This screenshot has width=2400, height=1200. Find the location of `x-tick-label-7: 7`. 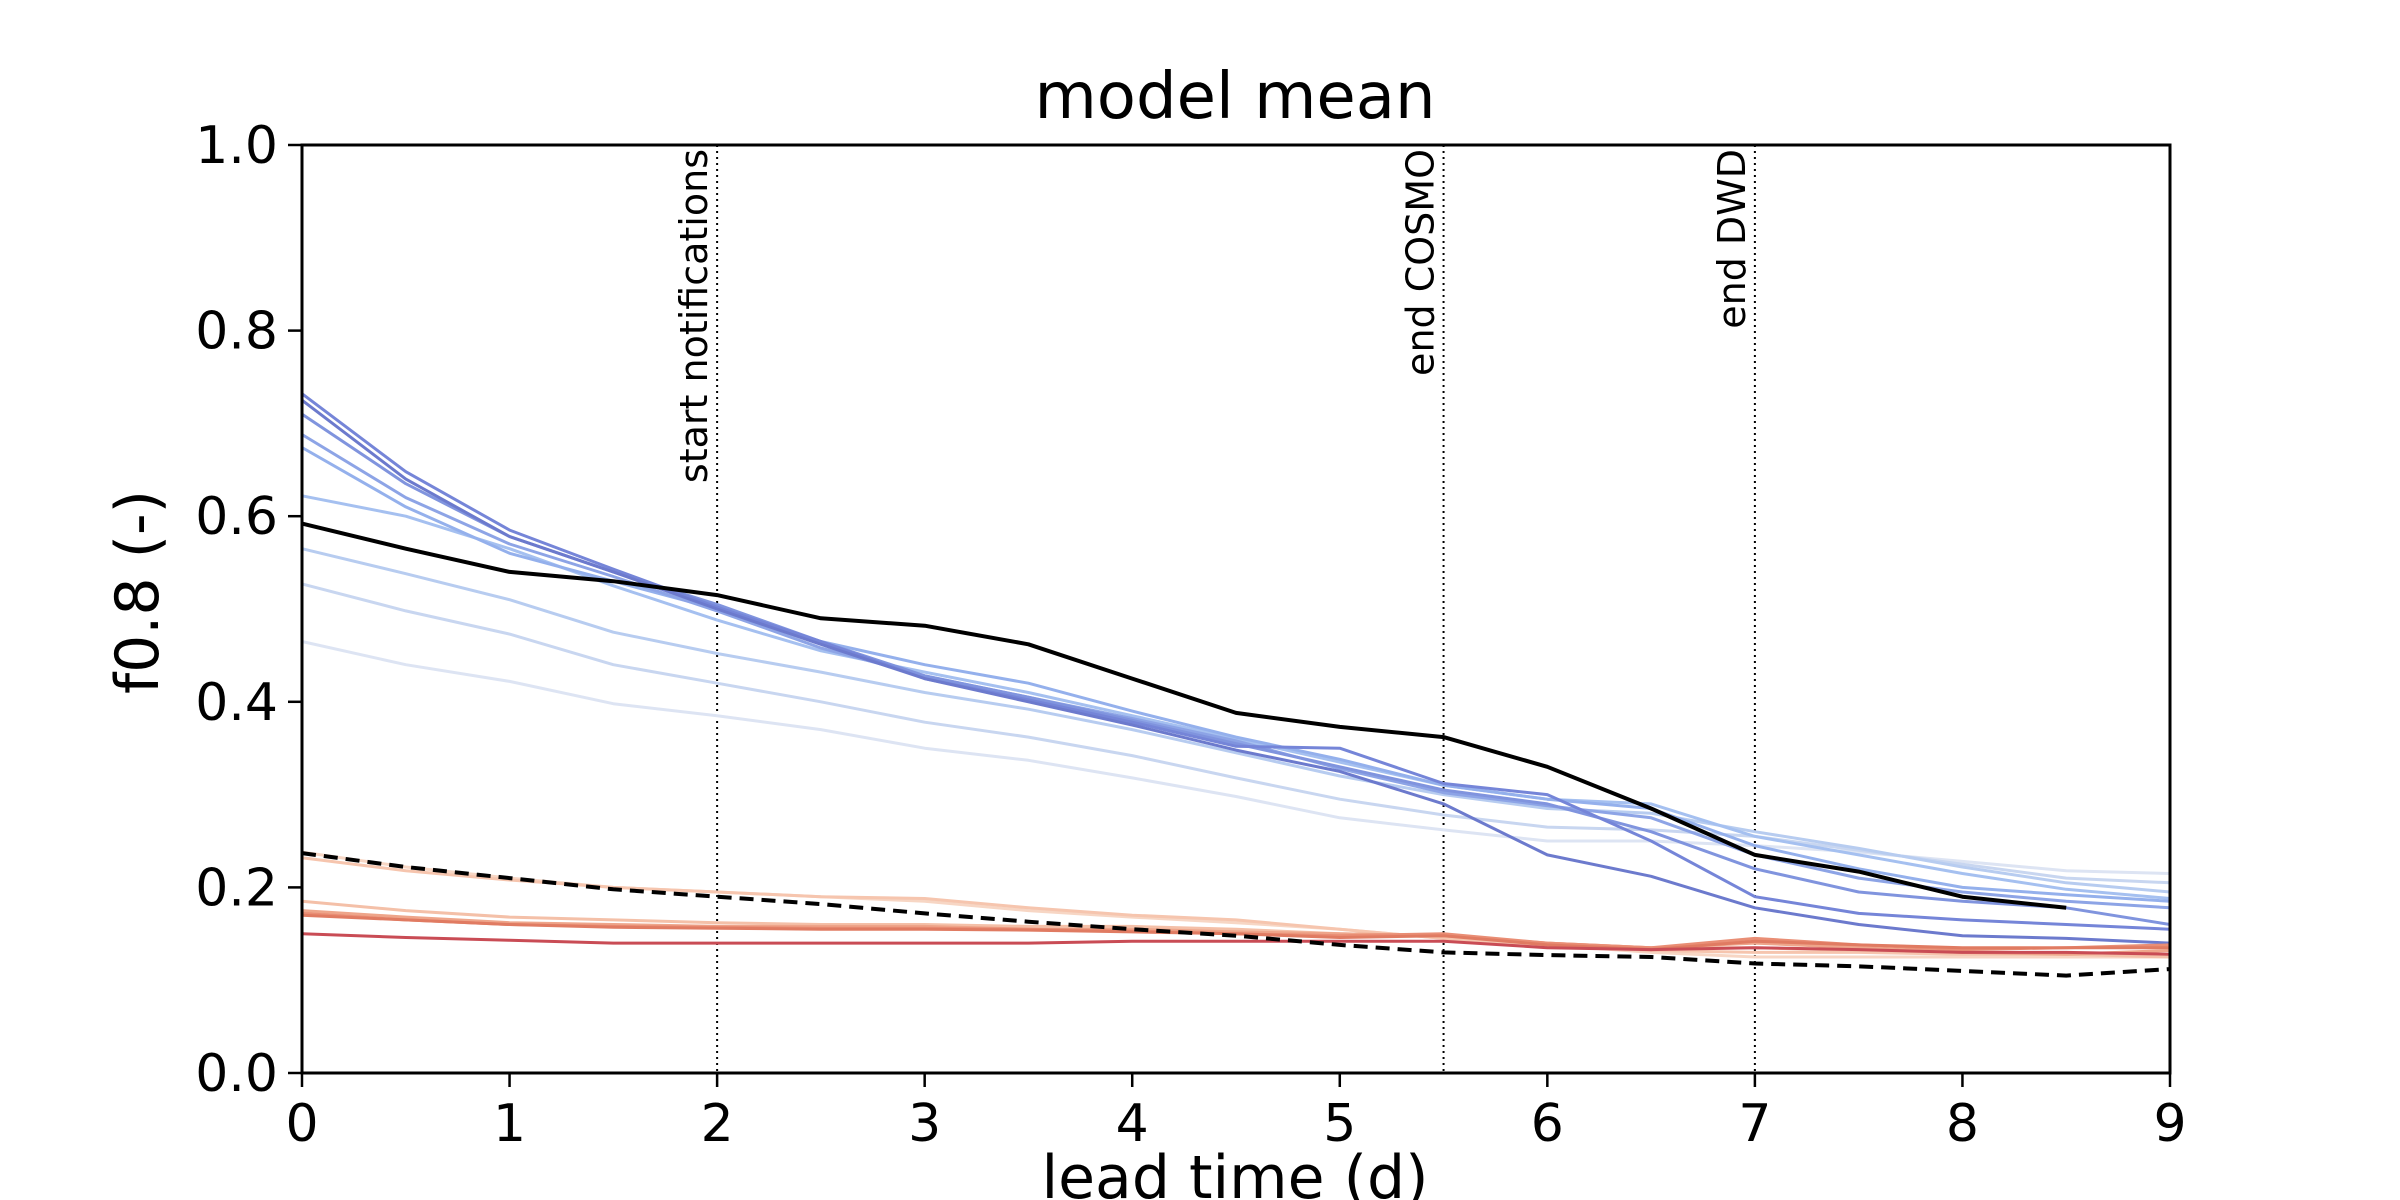

x-tick-label-7: 7 is located at coordinates (1754, 1124).